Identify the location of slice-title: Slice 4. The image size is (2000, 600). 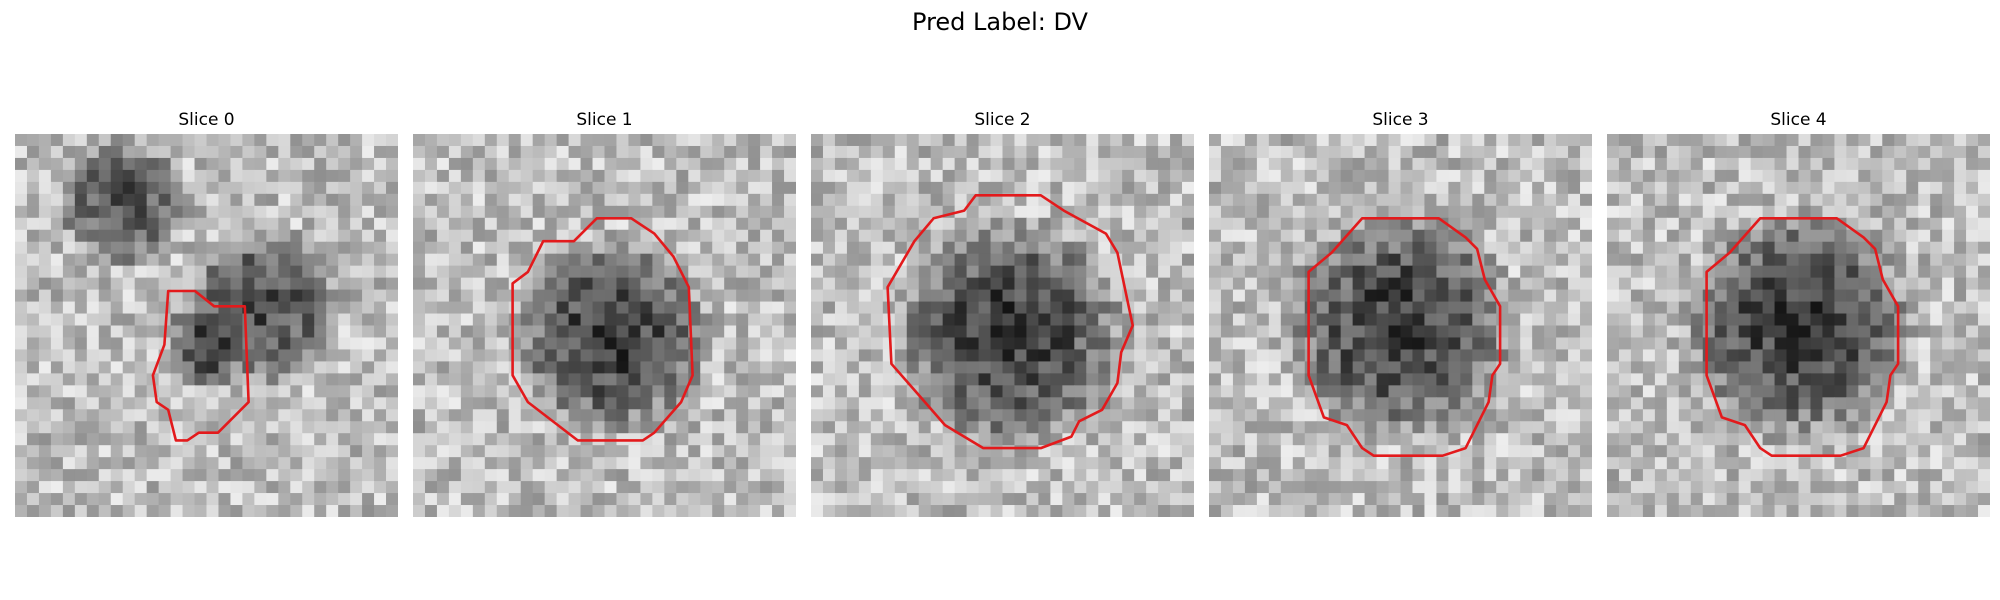
(1798, 120).